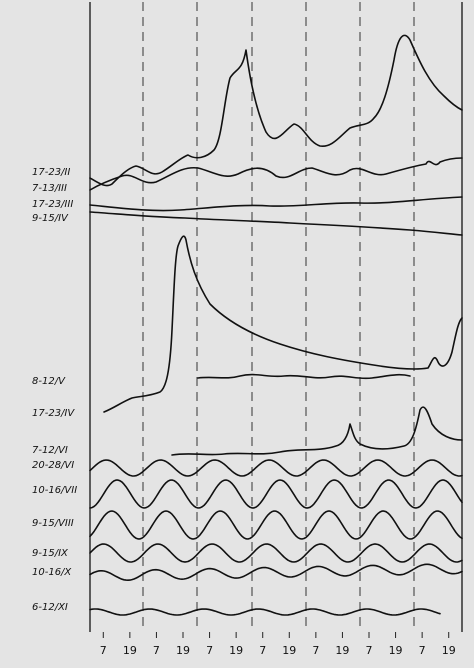  Describe the element at coordinates (51, 172) in the screenshot. I see `trace-label: 17-23/II` at that location.